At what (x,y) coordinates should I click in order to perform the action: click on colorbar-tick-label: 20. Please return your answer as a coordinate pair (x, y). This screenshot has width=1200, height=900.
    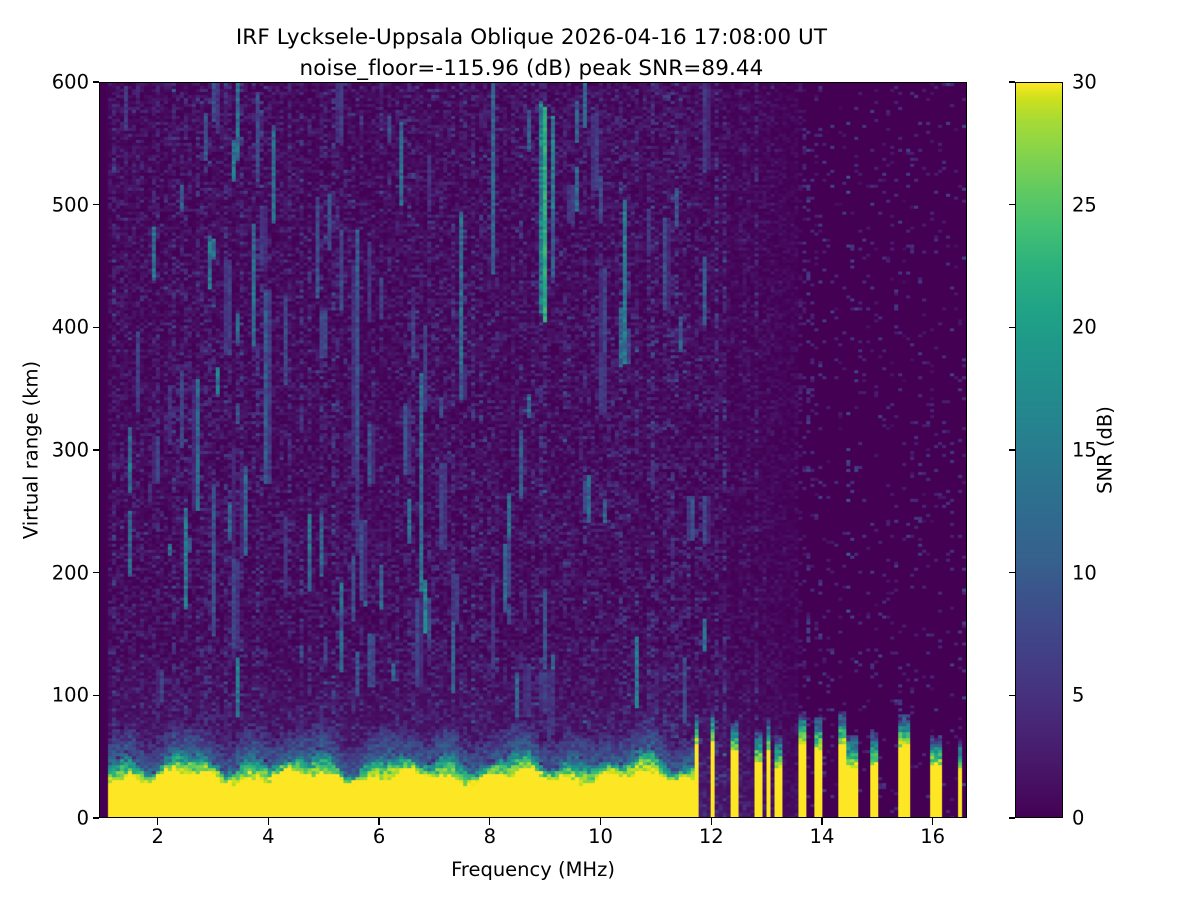
    Looking at the image, I should click on (1084, 327).